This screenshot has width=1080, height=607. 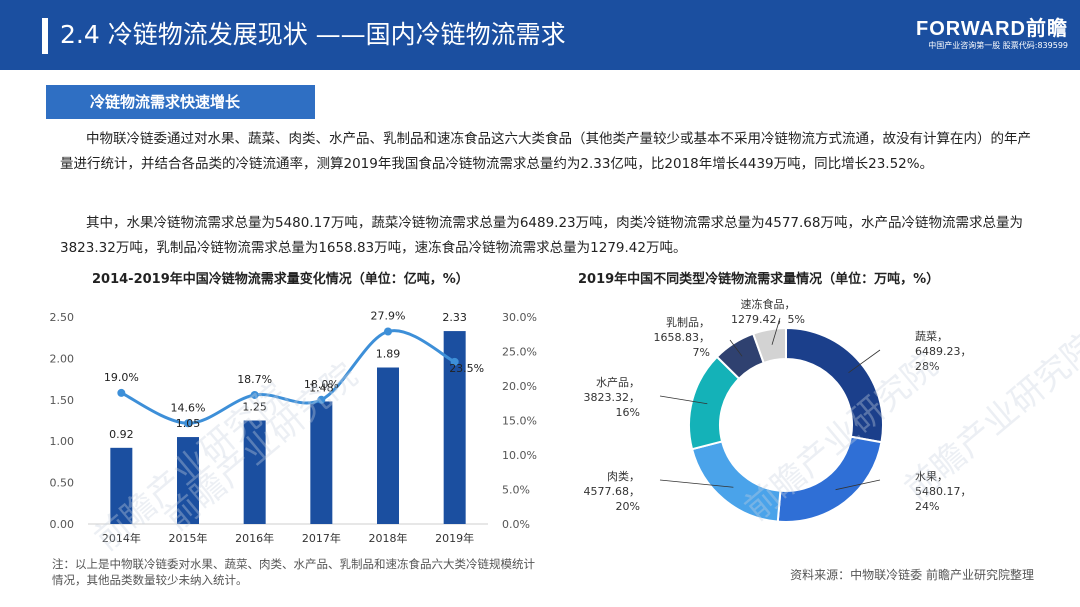 I want to click on x-tick-label: 2019年, so click(x=454, y=538).